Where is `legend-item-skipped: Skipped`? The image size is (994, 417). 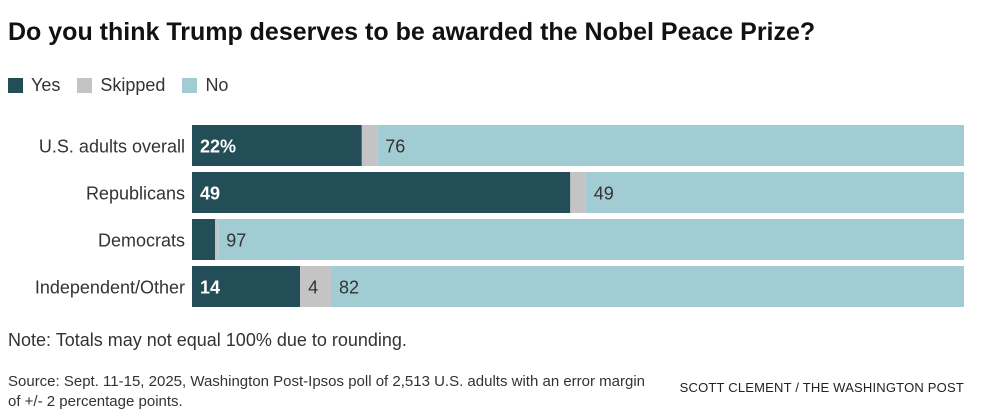 legend-item-skipped: Skipped is located at coordinates (121, 85).